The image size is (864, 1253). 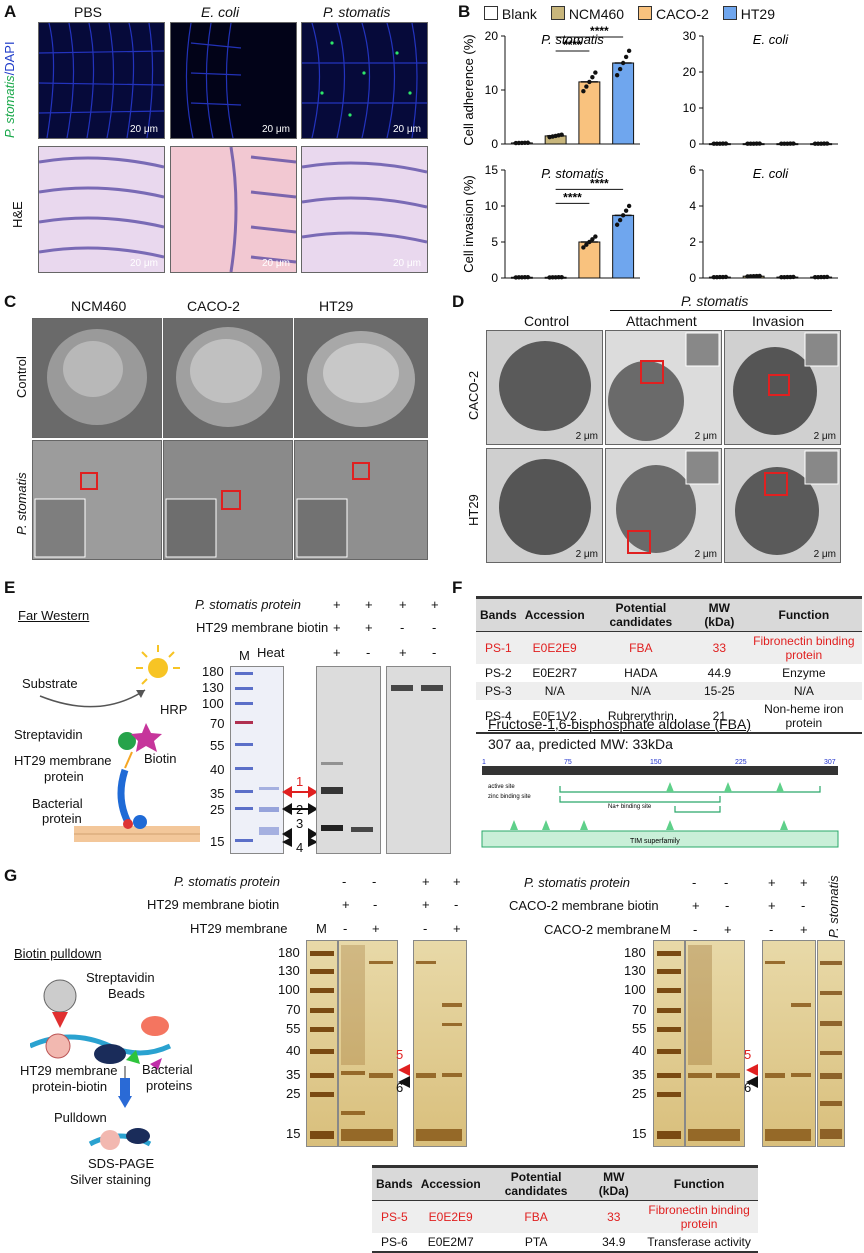 What do you see at coordinates (322, 1043) in the screenshot?
I see `silver-gel-marker-left` at bounding box center [322, 1043].